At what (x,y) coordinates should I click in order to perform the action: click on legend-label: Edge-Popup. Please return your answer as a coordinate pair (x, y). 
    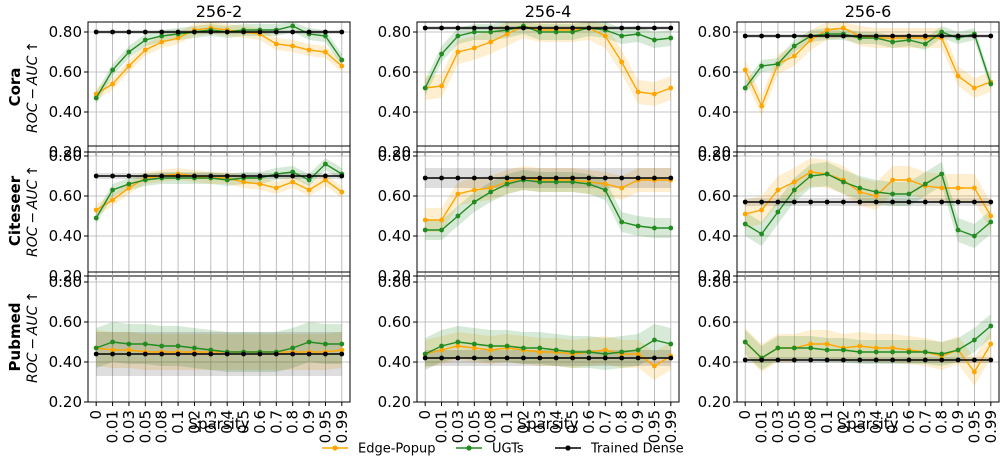
    Looking at the image, I should click on (396, 449).